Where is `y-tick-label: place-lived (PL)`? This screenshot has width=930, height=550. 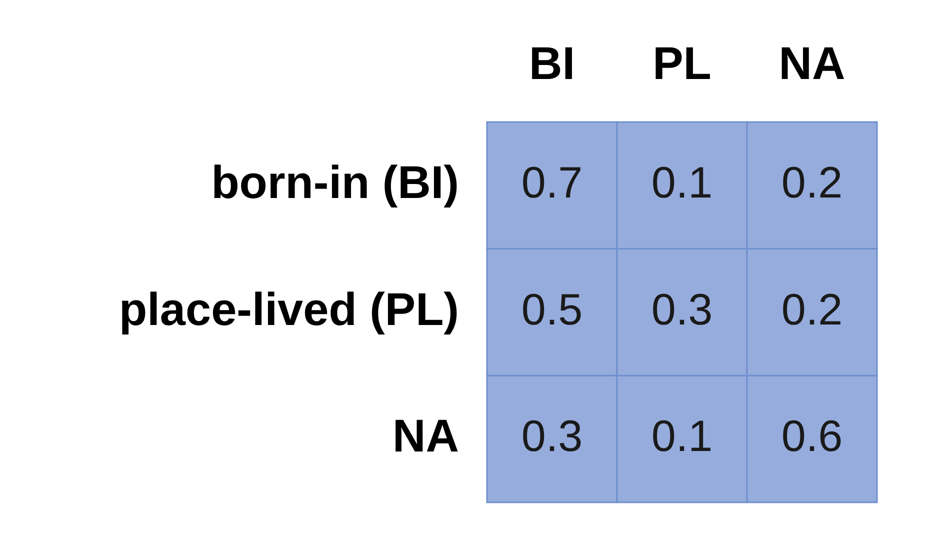
y-tick-label: place-lived (PL) is located at coordinates (289, 308).